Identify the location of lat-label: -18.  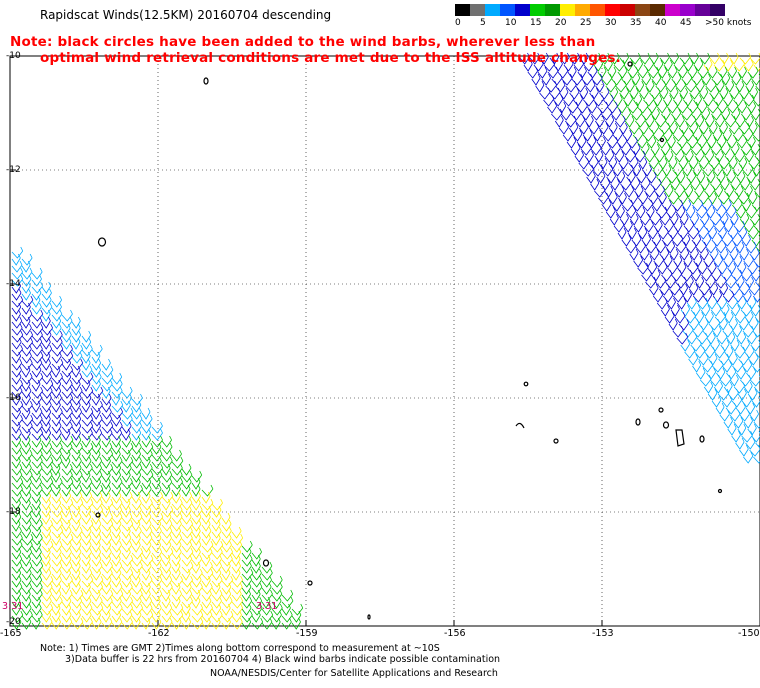
(13, 512).